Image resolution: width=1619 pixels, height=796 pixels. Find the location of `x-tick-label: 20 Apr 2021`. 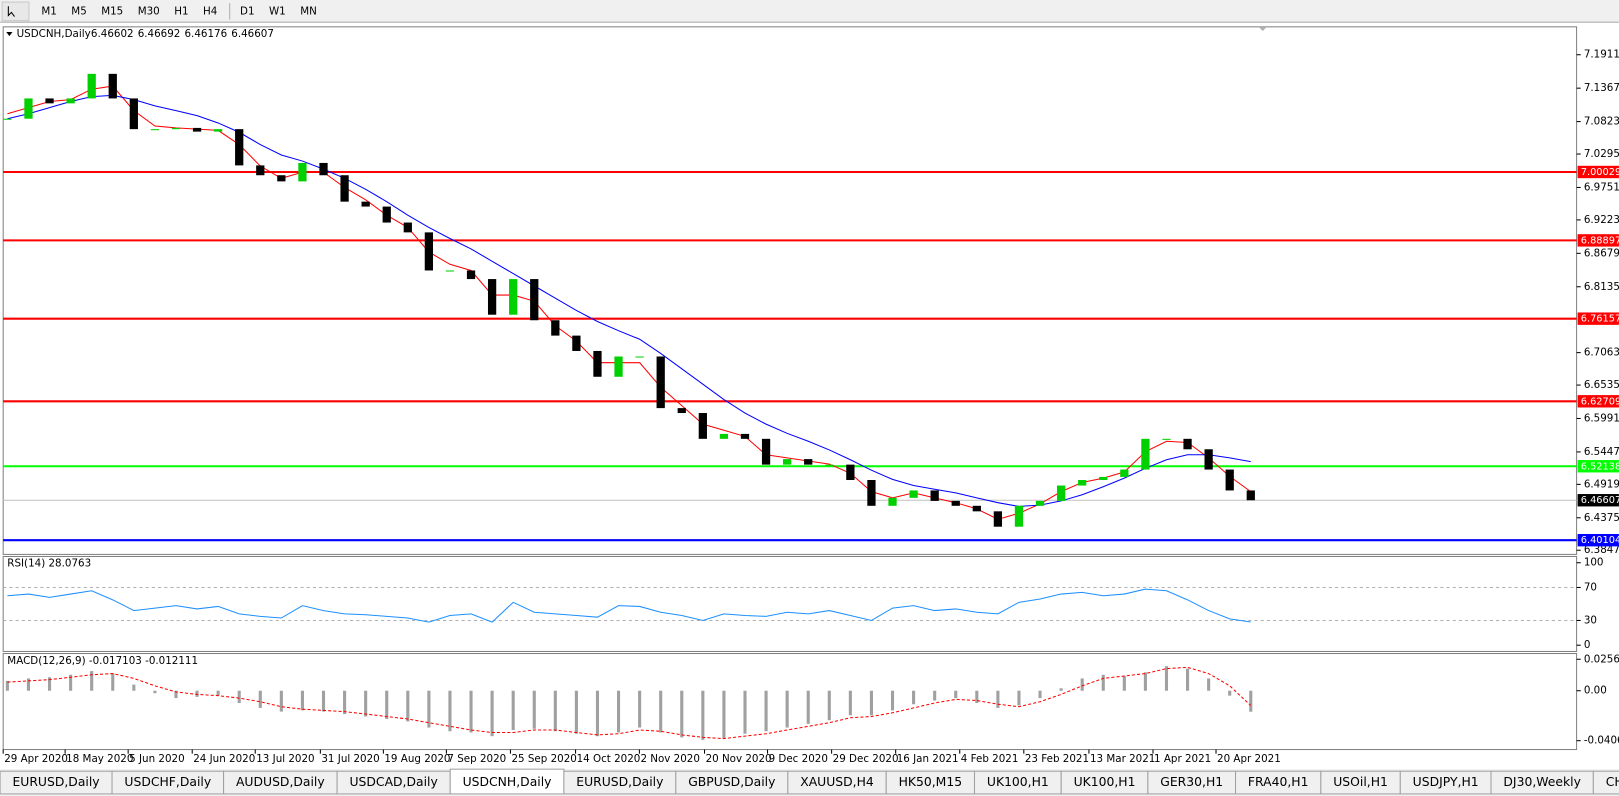

x-tick-label: 20 Apr 2021 is located at coordinates (1249, 759).